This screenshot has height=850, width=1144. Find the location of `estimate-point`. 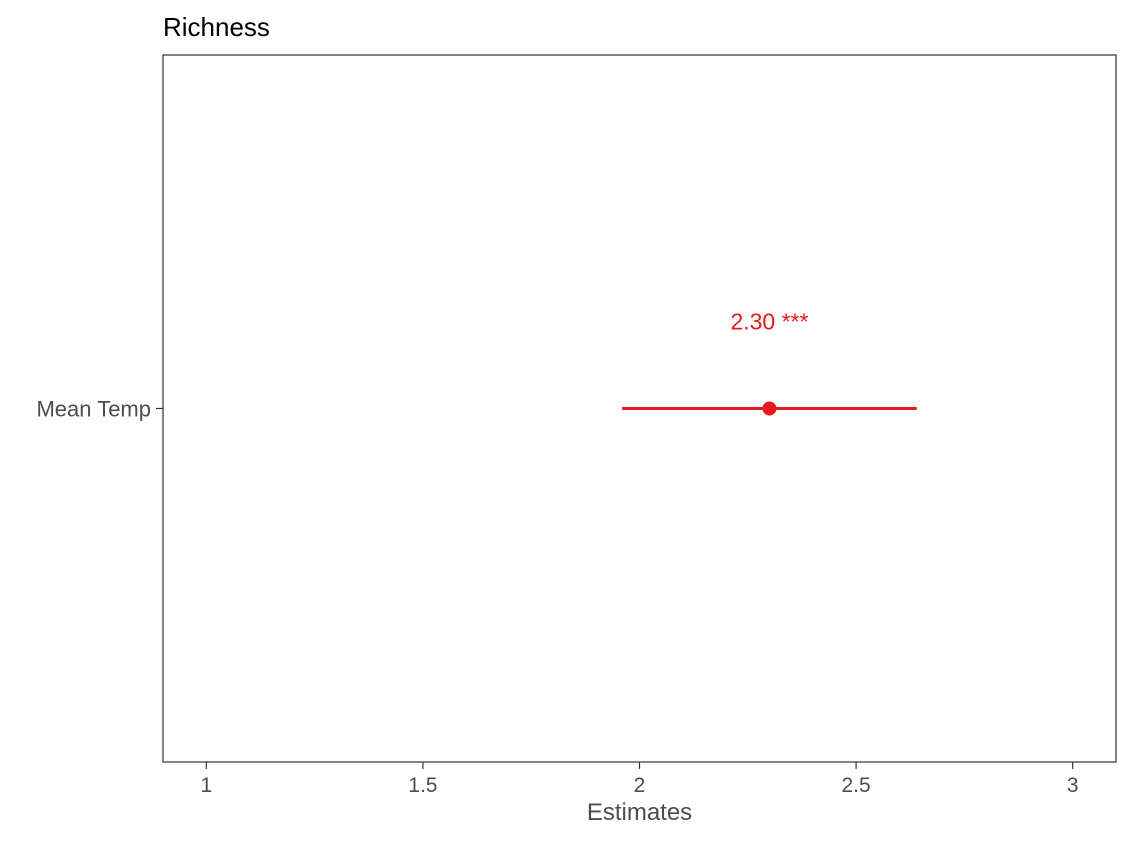

estimate-point is located at coordinates (769, 408).